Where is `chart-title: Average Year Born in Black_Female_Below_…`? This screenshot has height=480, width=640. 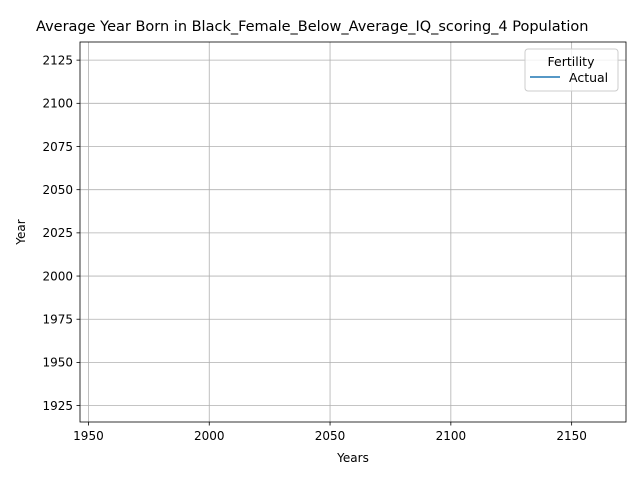
chart-title: Average Year Born in Black_Female_Below_… is located at coordinates (312, 27).